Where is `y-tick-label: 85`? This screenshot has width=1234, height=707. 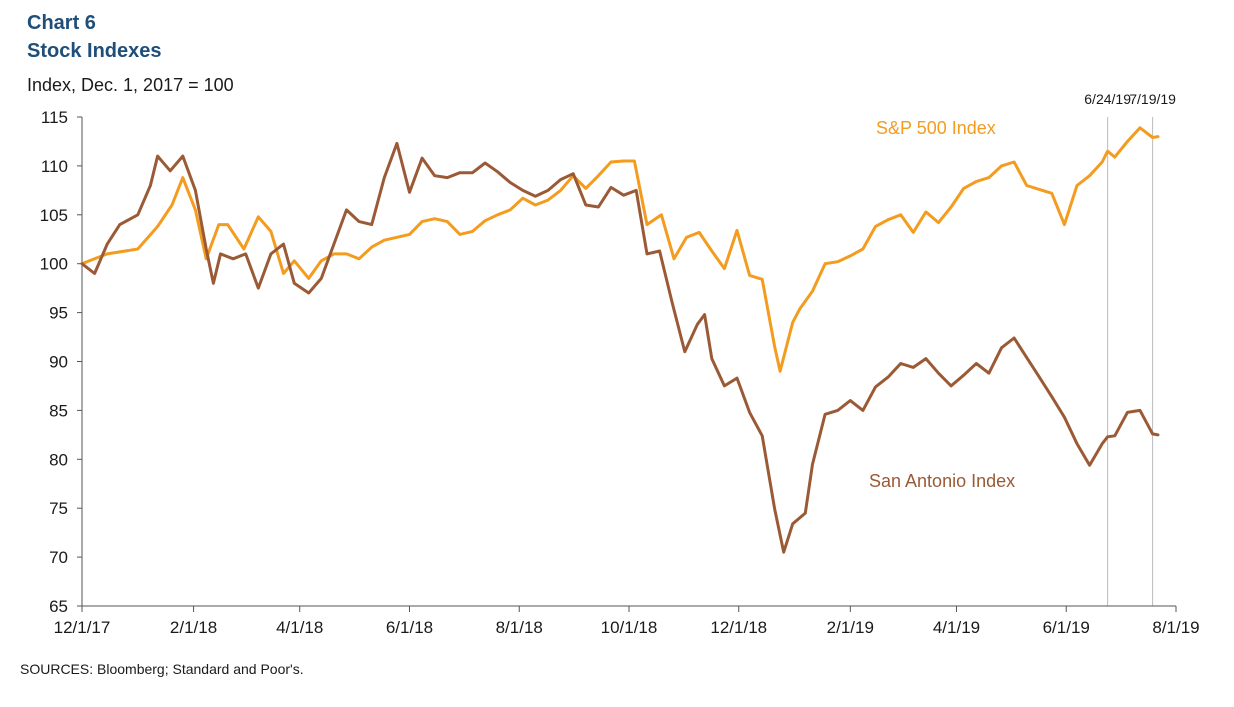
y-tick-label: 85 is located at coordinates (58, 410).